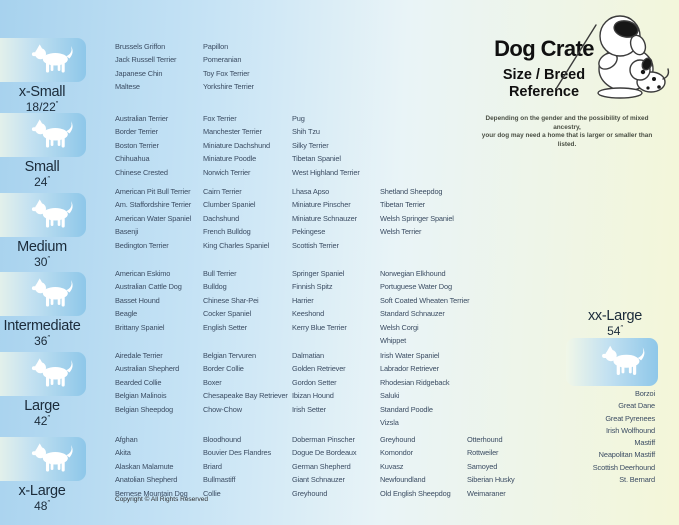 The height and width of the screenshot is (525, 679). Describe the element at coordinates (318, 480) in the screenshot. I see `breed-item: Giant Schnauzer` at that location.